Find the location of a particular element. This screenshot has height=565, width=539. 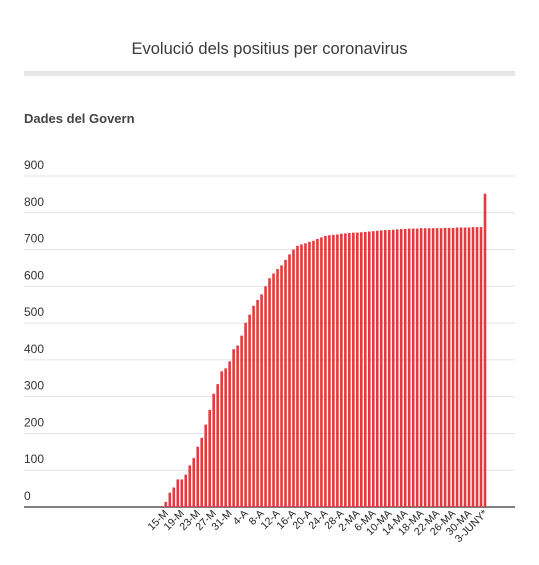

y-tick-label: 600 is located at coordinates (34, 275).